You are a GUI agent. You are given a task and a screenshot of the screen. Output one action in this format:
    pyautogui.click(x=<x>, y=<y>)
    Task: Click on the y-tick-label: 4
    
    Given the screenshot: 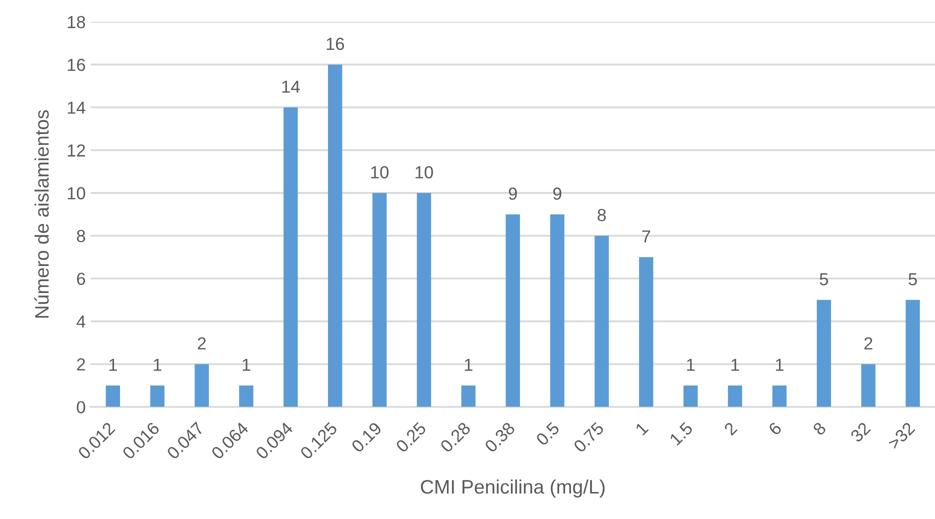 What is the action you would take?
    pyautogui.click(x=81, y=322)
    